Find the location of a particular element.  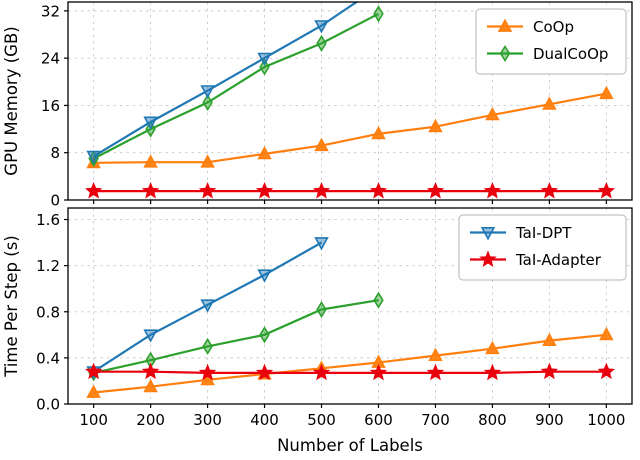

legend-item-coop: CoOp is located at coordinates (530, 27).